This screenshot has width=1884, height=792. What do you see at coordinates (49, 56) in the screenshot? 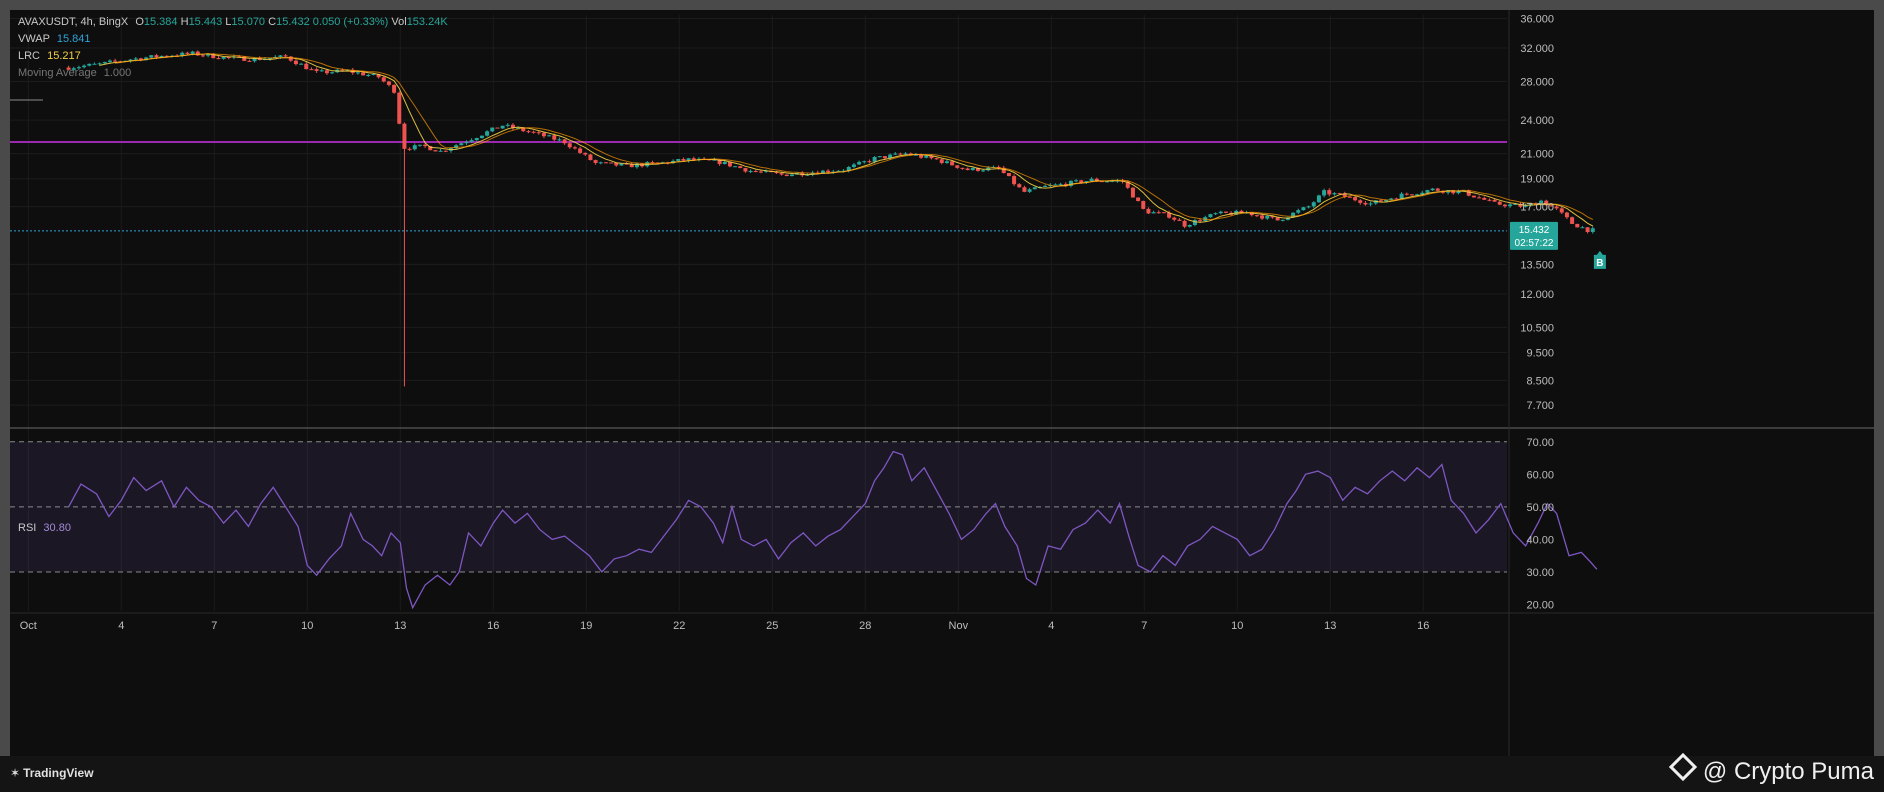
I see `lrc-legend: LRC 15.217` at bounding box center [49, 56].